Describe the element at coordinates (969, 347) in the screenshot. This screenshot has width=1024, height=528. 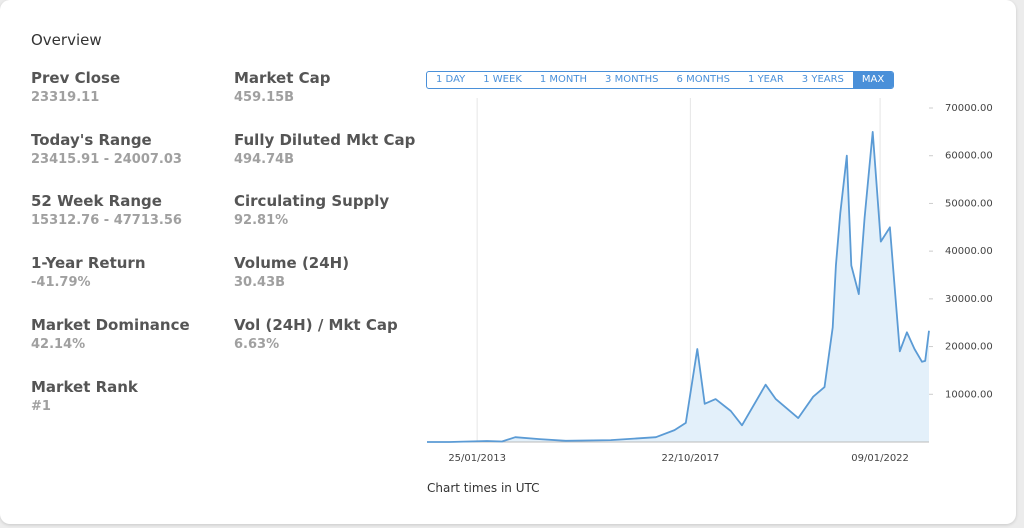
I see `y-tick-label: 20000.00` at that location.